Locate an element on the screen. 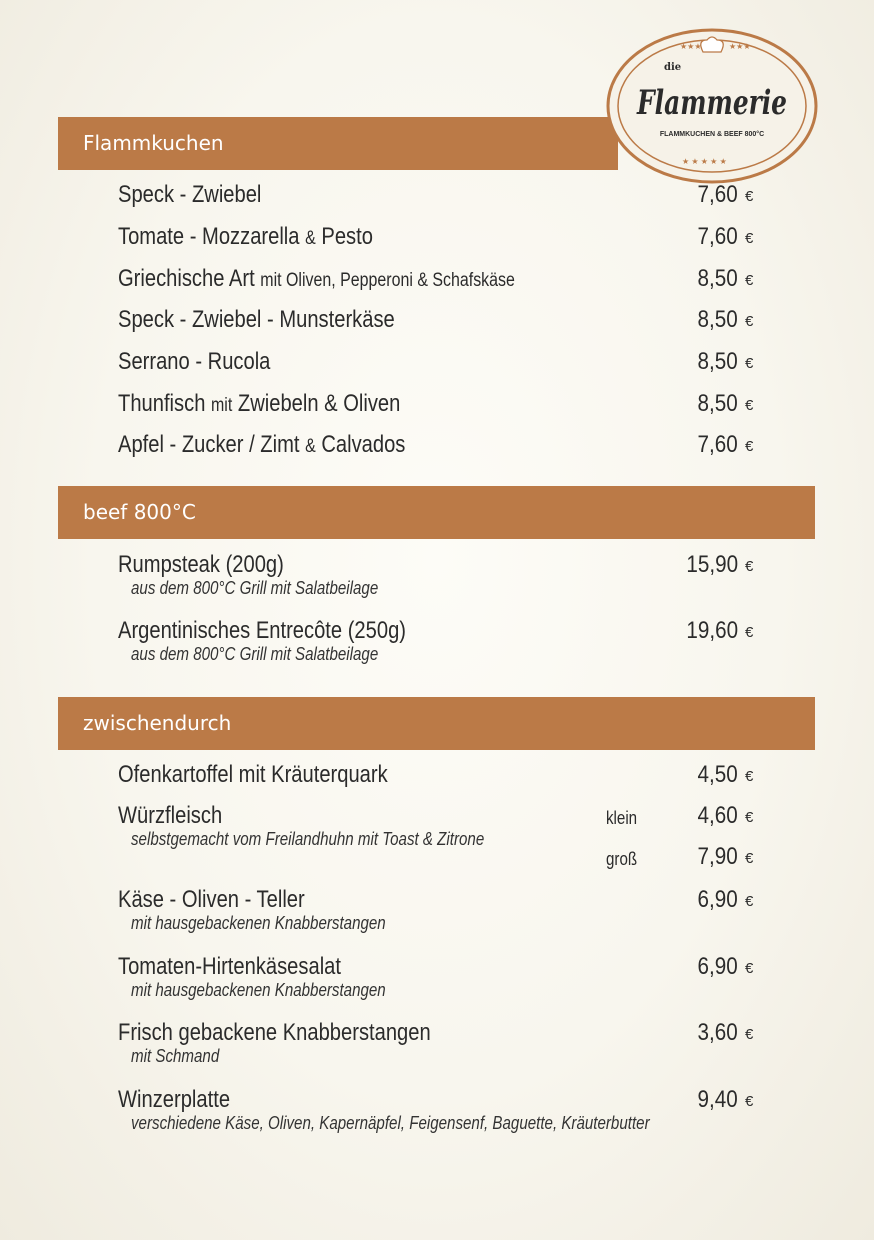  item-name: Käse - Oliven - Teller is located at coordinates (211, 900).